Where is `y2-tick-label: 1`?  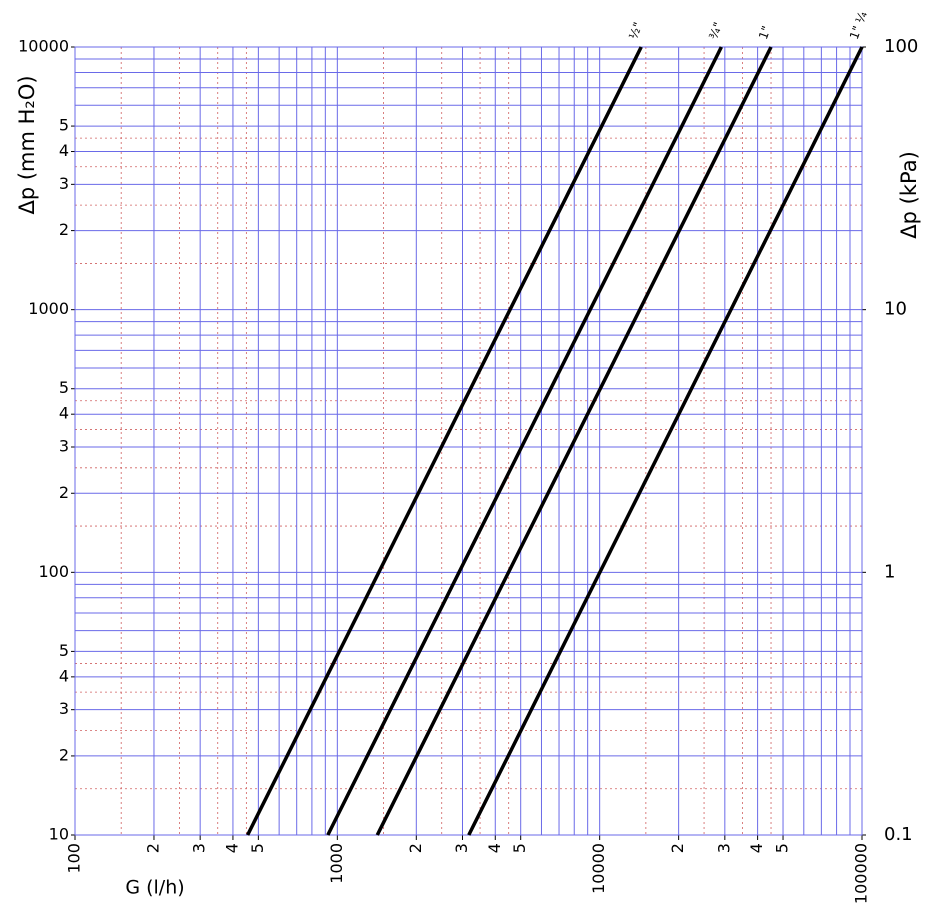 y2-tick-label: 1 is located at coordinates (889, 571).